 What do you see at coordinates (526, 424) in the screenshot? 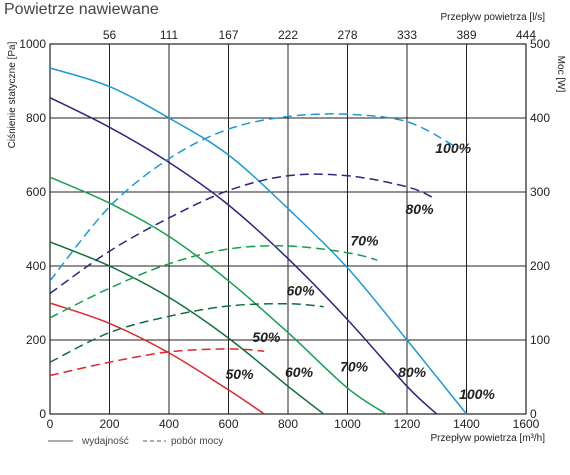
I see `x-bottom-tick-label: 1600` at bounding box center [526, 424].